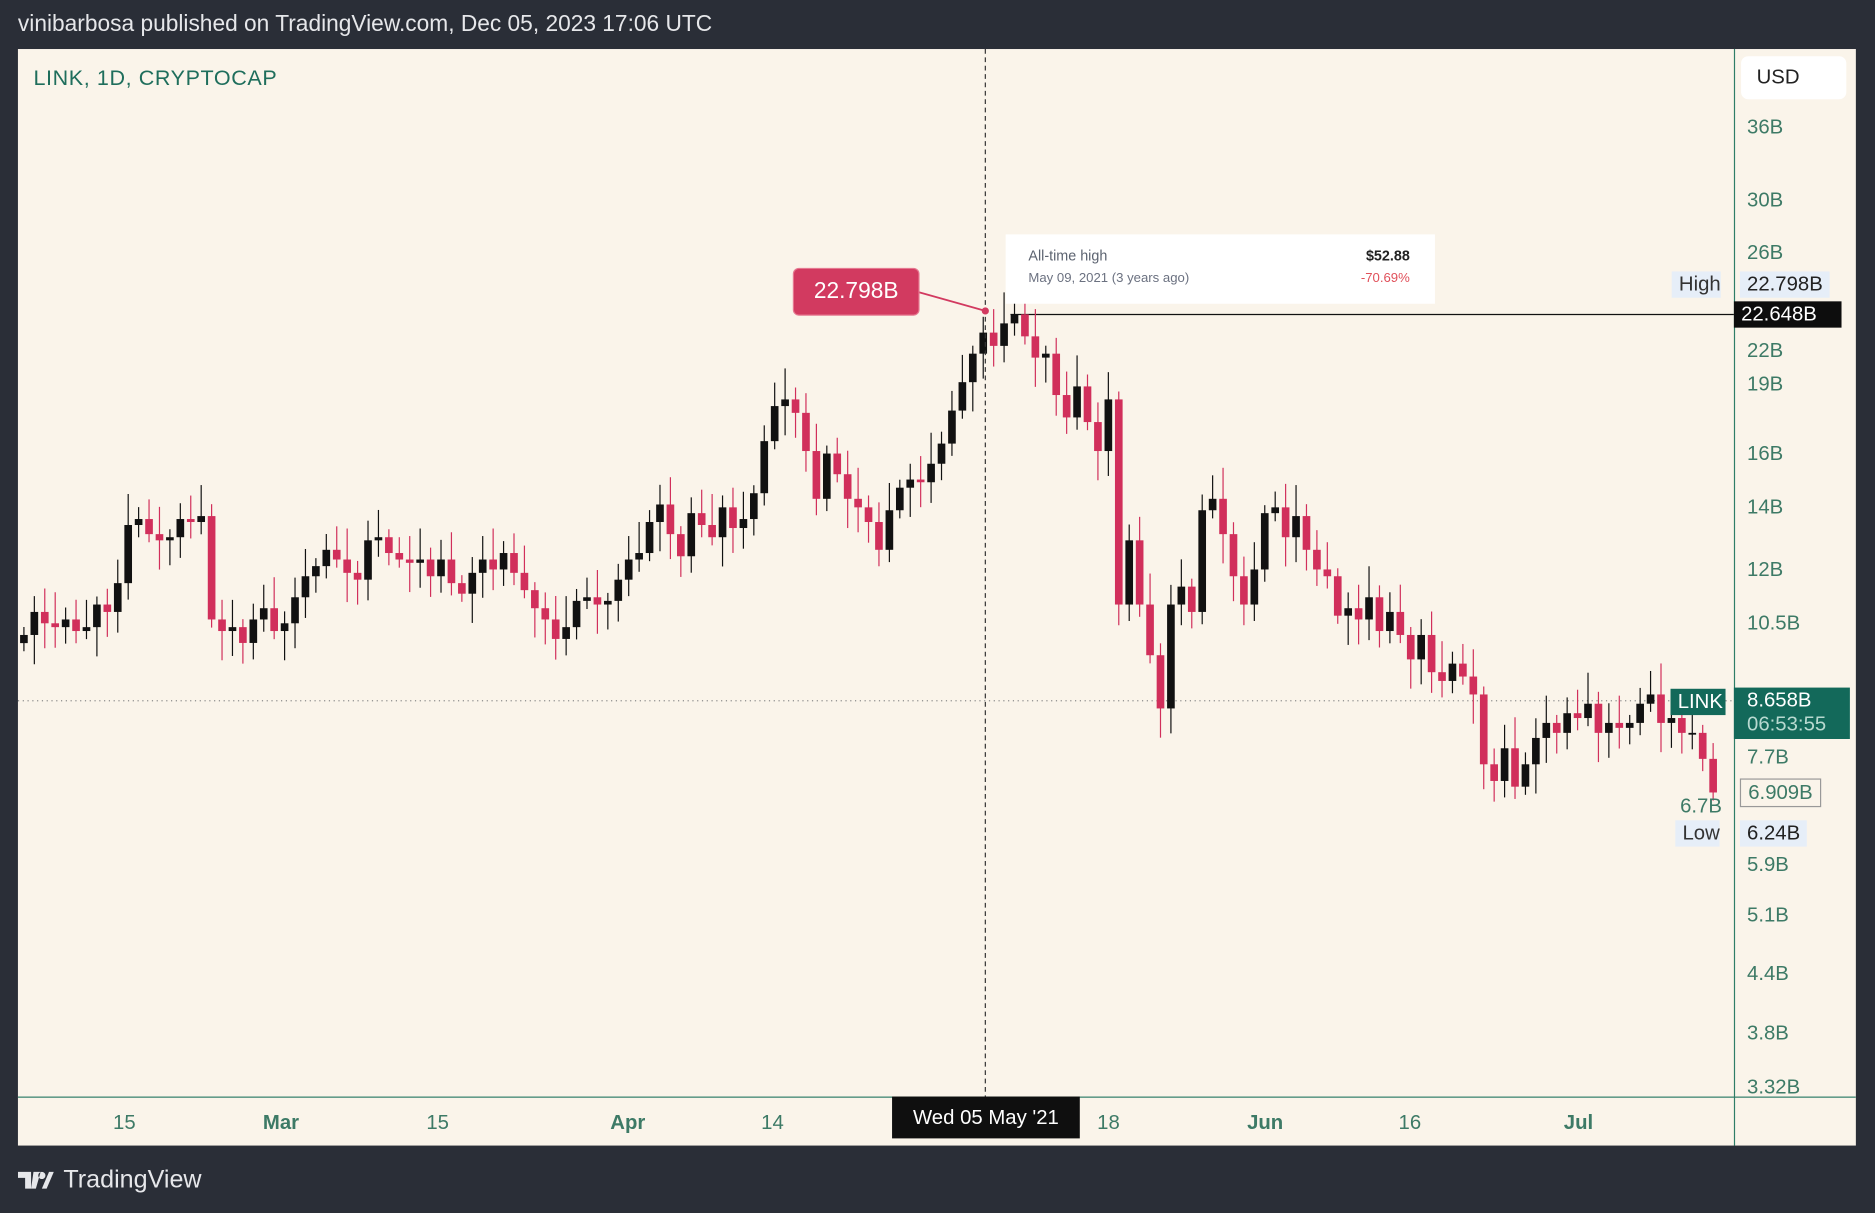 The height and width of the screenshot is (1213, 1875). Describe the element at coordinates (986, 1117) in the screenshot. I see `crosshair-date-label: Wed 05 May '21` at that location.